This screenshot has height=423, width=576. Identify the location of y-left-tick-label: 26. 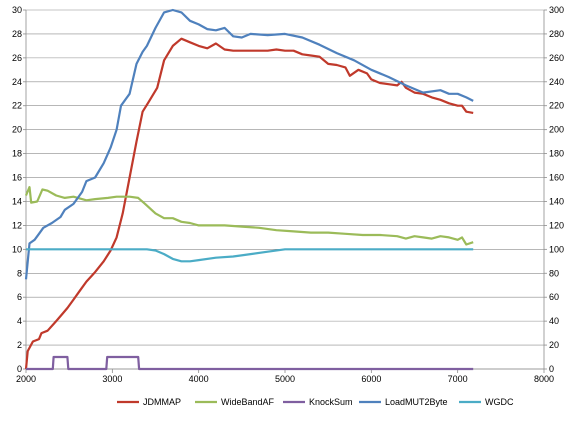
(17, 58).